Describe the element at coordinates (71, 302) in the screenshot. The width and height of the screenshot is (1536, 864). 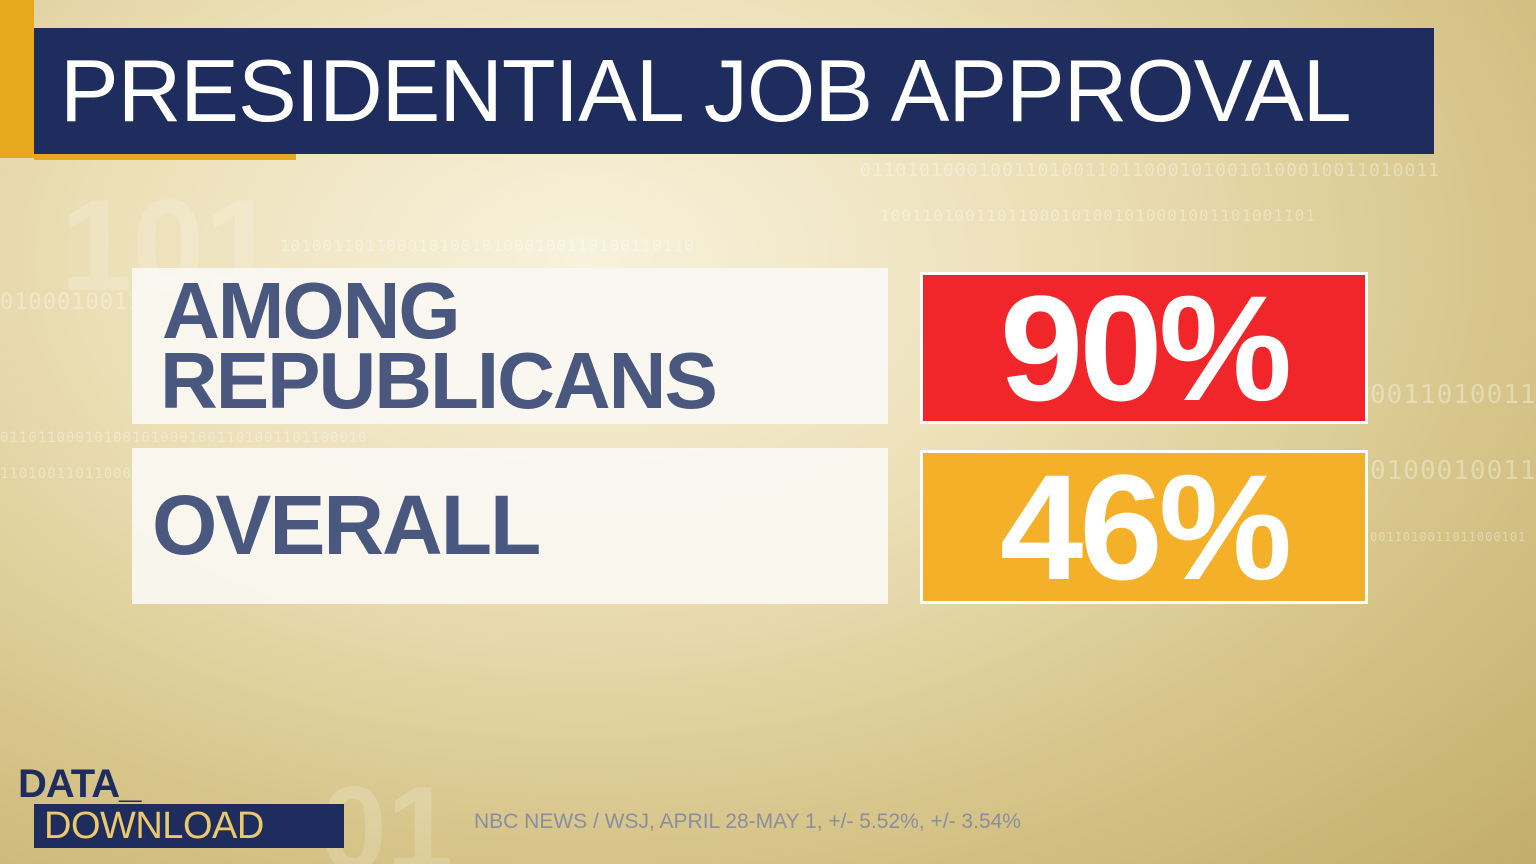
I see `background-binary: 0100010011` at that location.